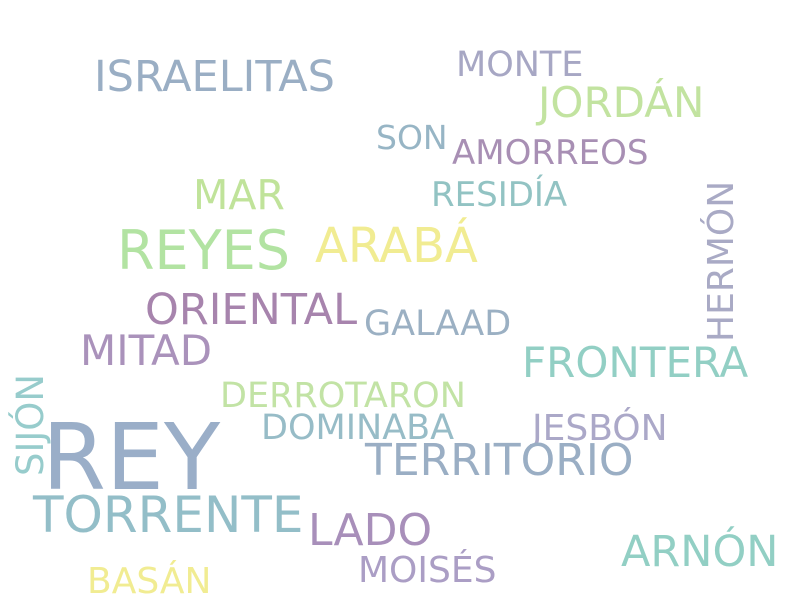 The image size is (800, 602). Describe the element at coordinates (146, 351) in the screenshot. I see `word-mitad: MITAD` at that location.